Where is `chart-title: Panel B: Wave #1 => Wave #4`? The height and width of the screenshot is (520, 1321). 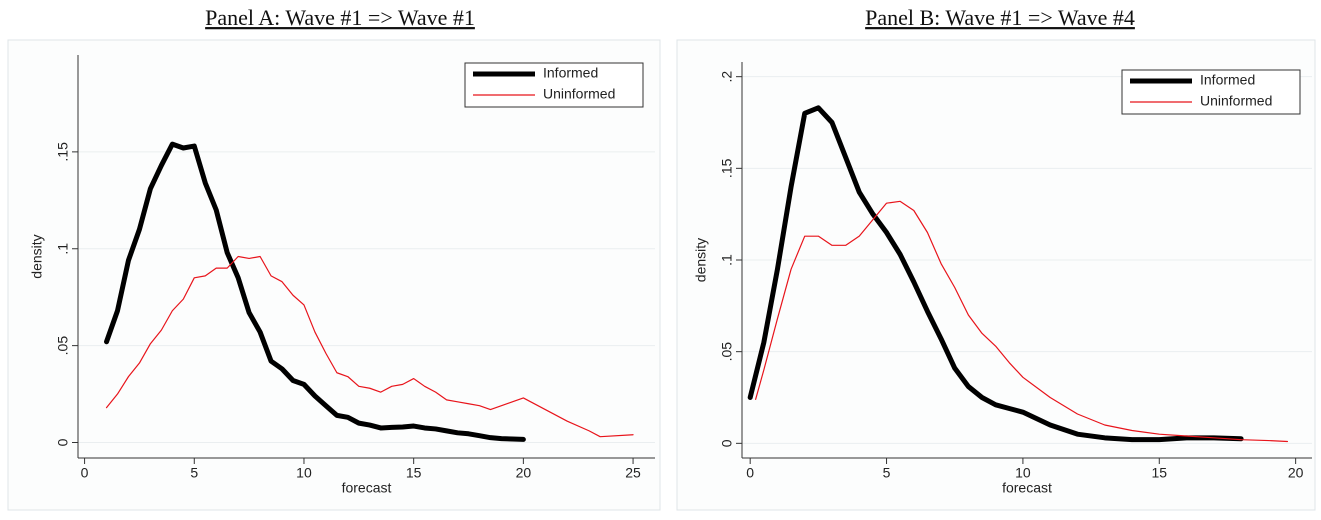 chart-title: Panel B: Wave #1 => Wave #4 is located at coordinates (1000, 17).